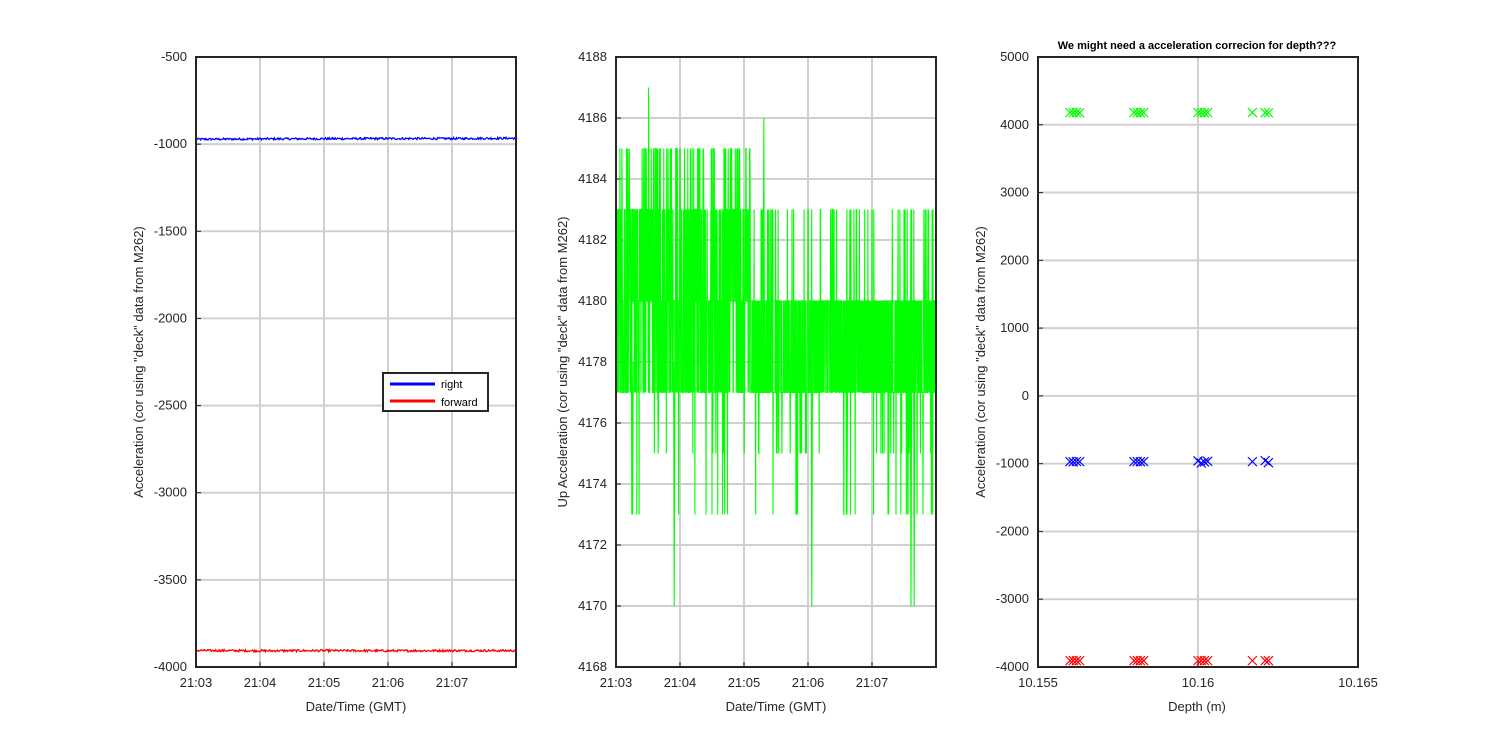 The image size is (1500, 750). Describe the element at coordinates (1198, 682) in the screenshot. I see `x-tick-label: 10.16` at that location.